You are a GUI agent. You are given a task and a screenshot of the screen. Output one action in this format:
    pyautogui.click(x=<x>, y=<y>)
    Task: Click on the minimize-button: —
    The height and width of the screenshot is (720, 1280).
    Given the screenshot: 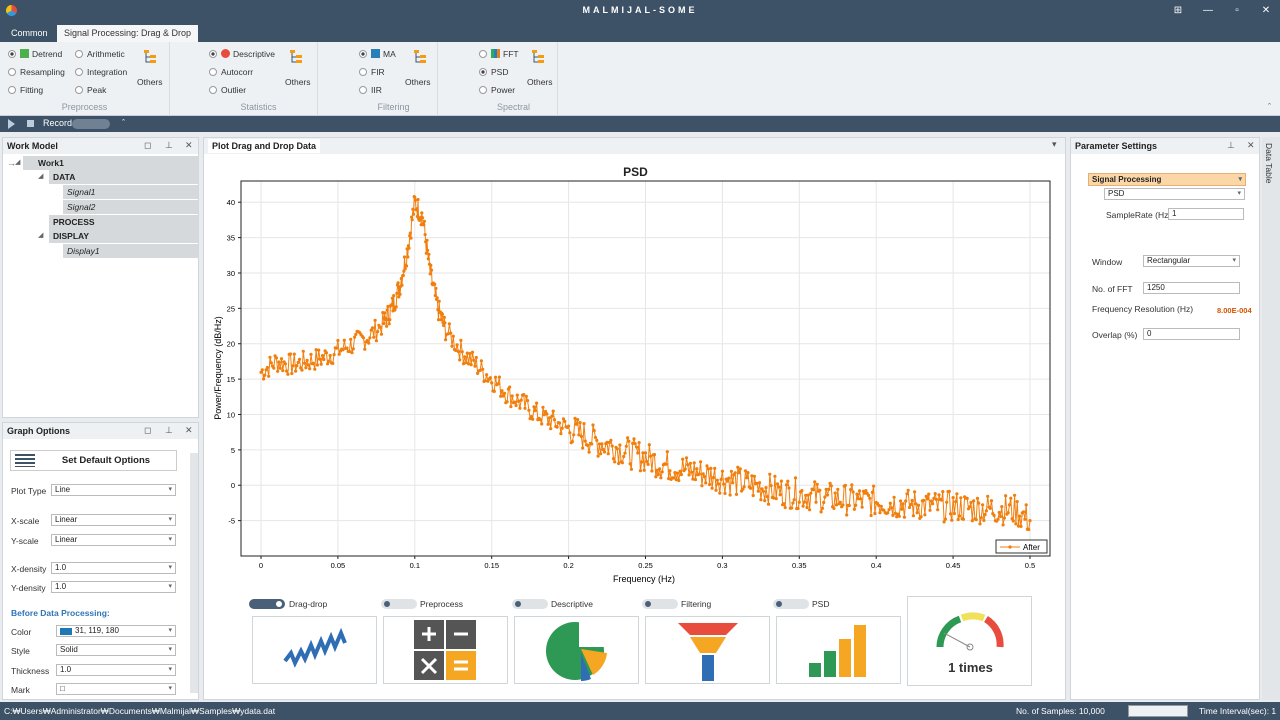 What is the action you would take?
    pyautogui.click(x=1208, y=10)
    